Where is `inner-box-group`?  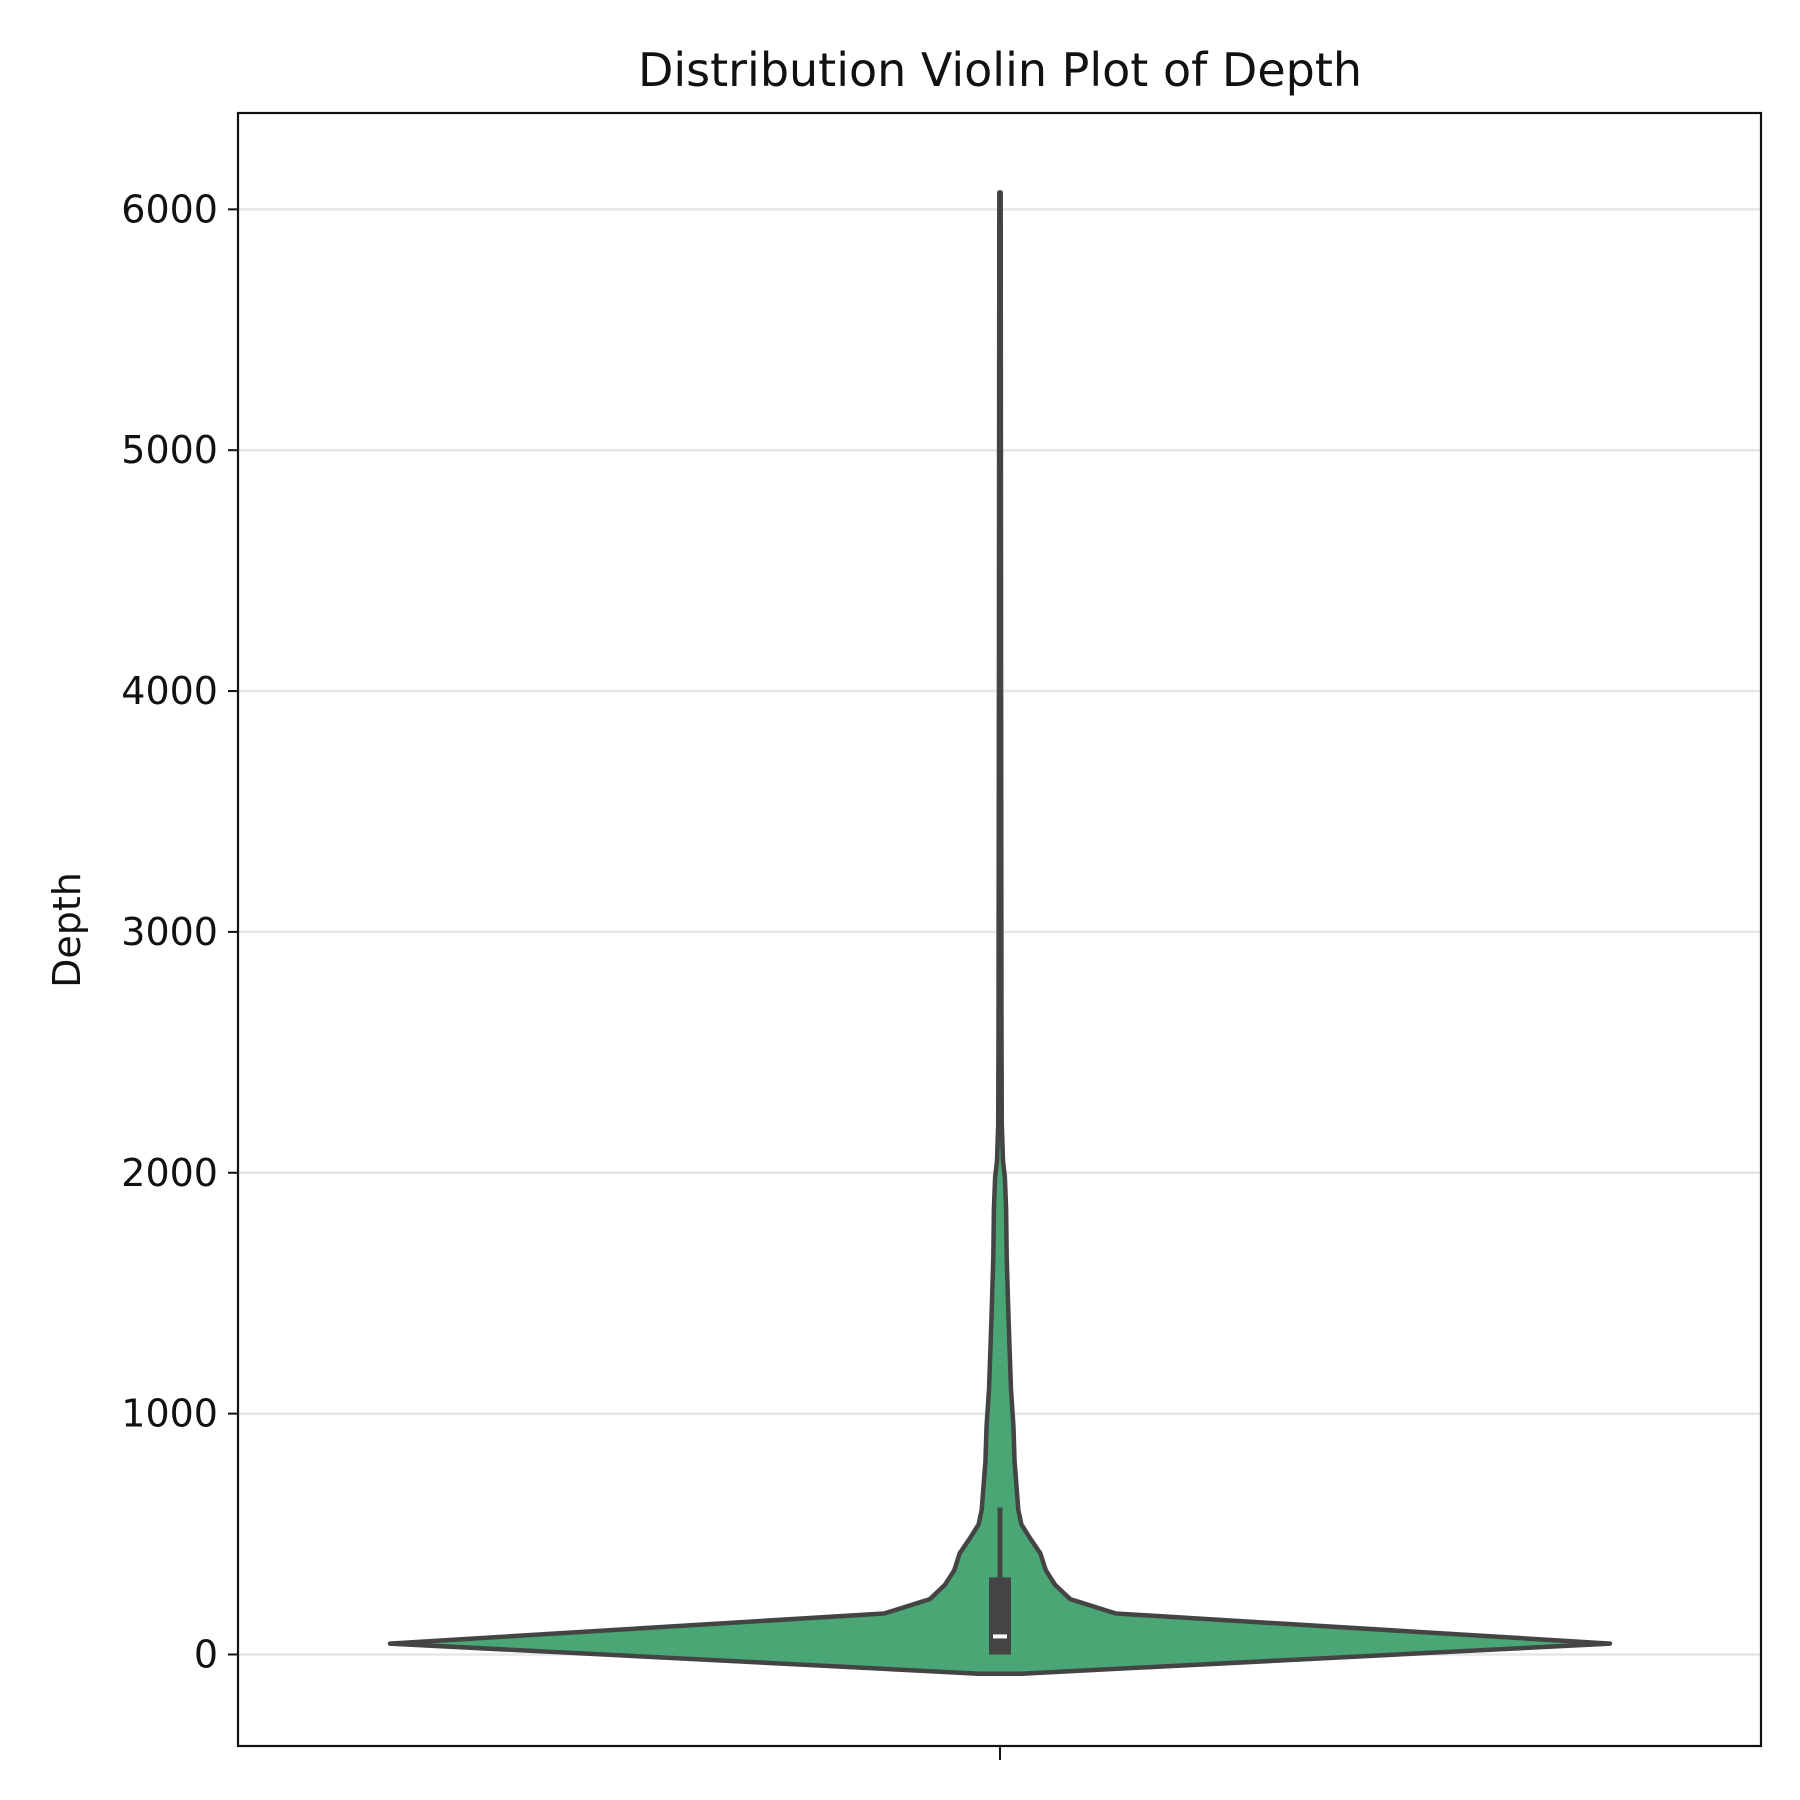
inner-box-group is located at coordinates (1000, 1581).